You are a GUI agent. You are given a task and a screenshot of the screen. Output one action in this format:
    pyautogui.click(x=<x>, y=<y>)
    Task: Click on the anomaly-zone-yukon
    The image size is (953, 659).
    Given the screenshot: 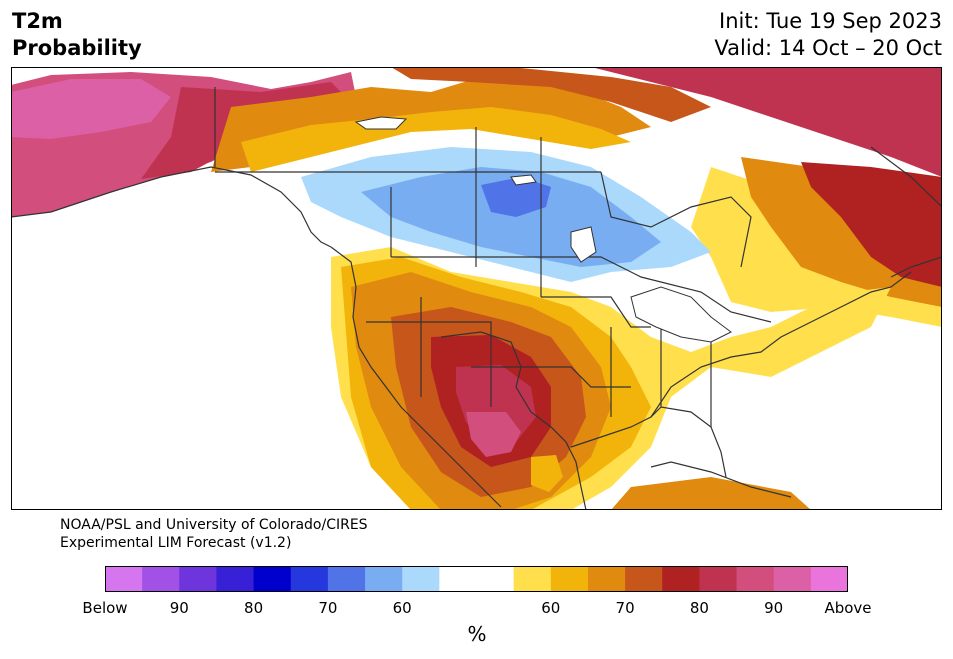 What is the action you would take?
    pyautogui.click(x=431, y=122)
    